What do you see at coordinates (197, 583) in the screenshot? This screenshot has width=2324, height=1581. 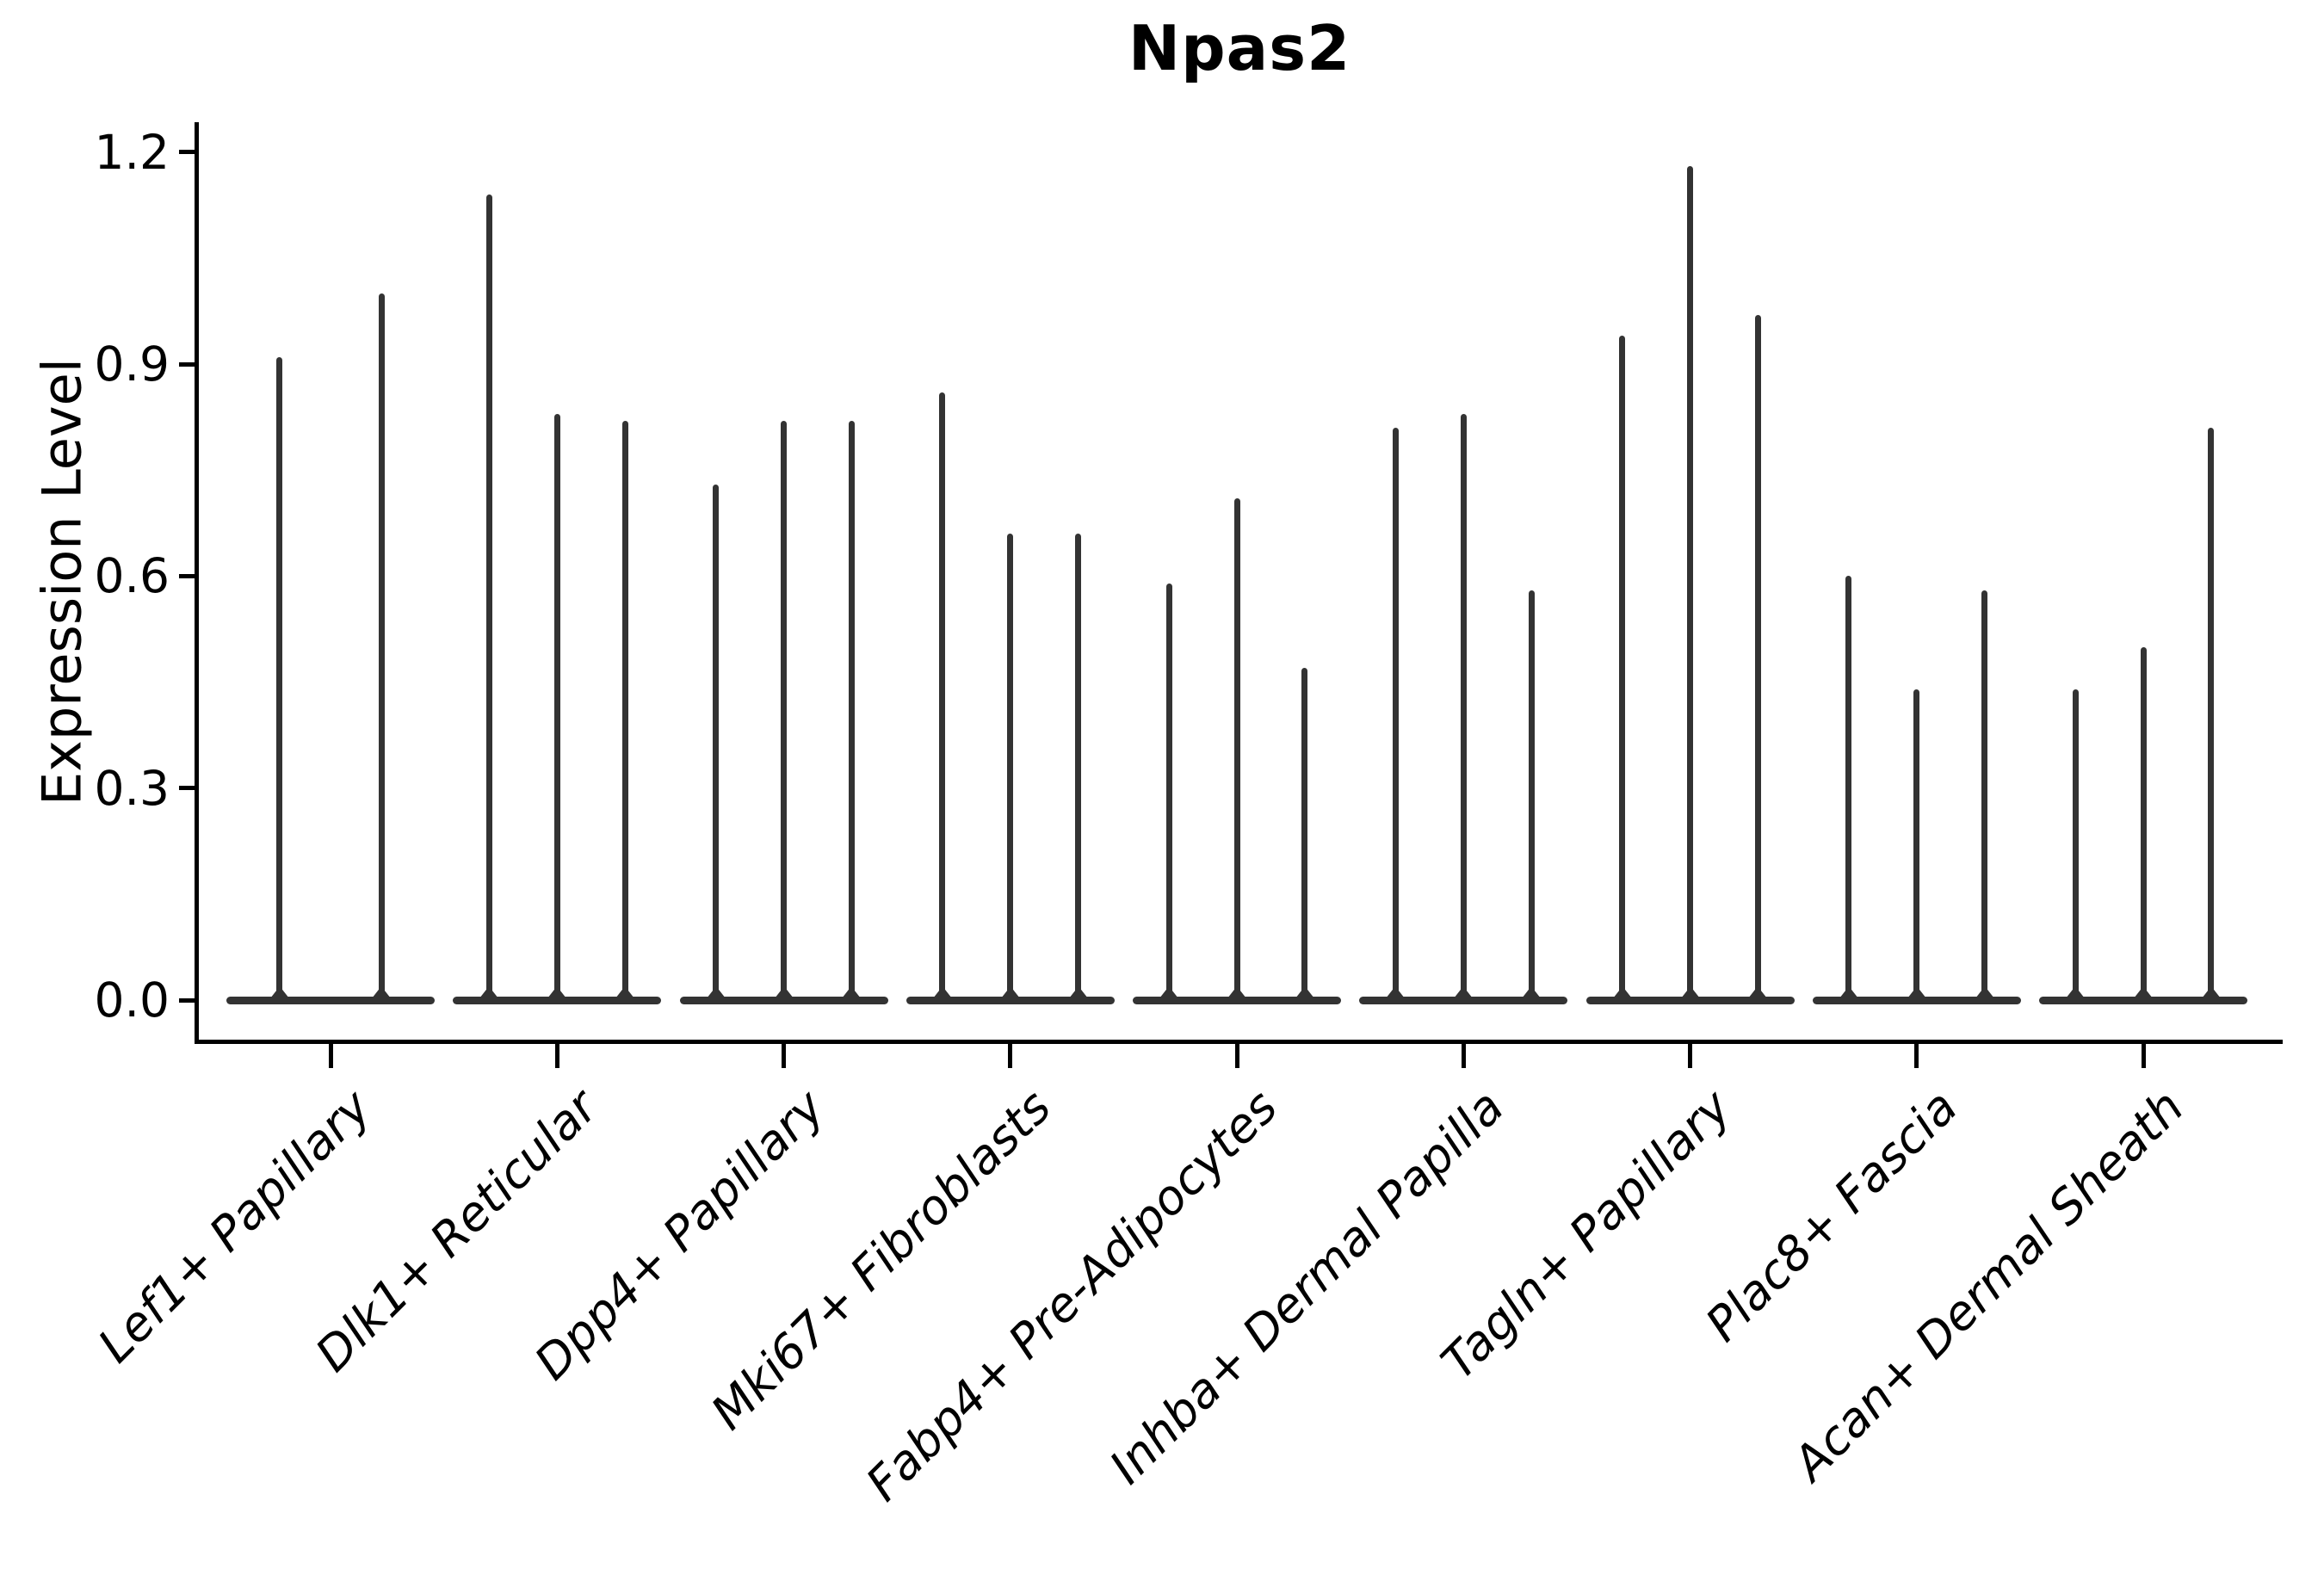 I see `y-axis-line` at bounding box center [197, 583].